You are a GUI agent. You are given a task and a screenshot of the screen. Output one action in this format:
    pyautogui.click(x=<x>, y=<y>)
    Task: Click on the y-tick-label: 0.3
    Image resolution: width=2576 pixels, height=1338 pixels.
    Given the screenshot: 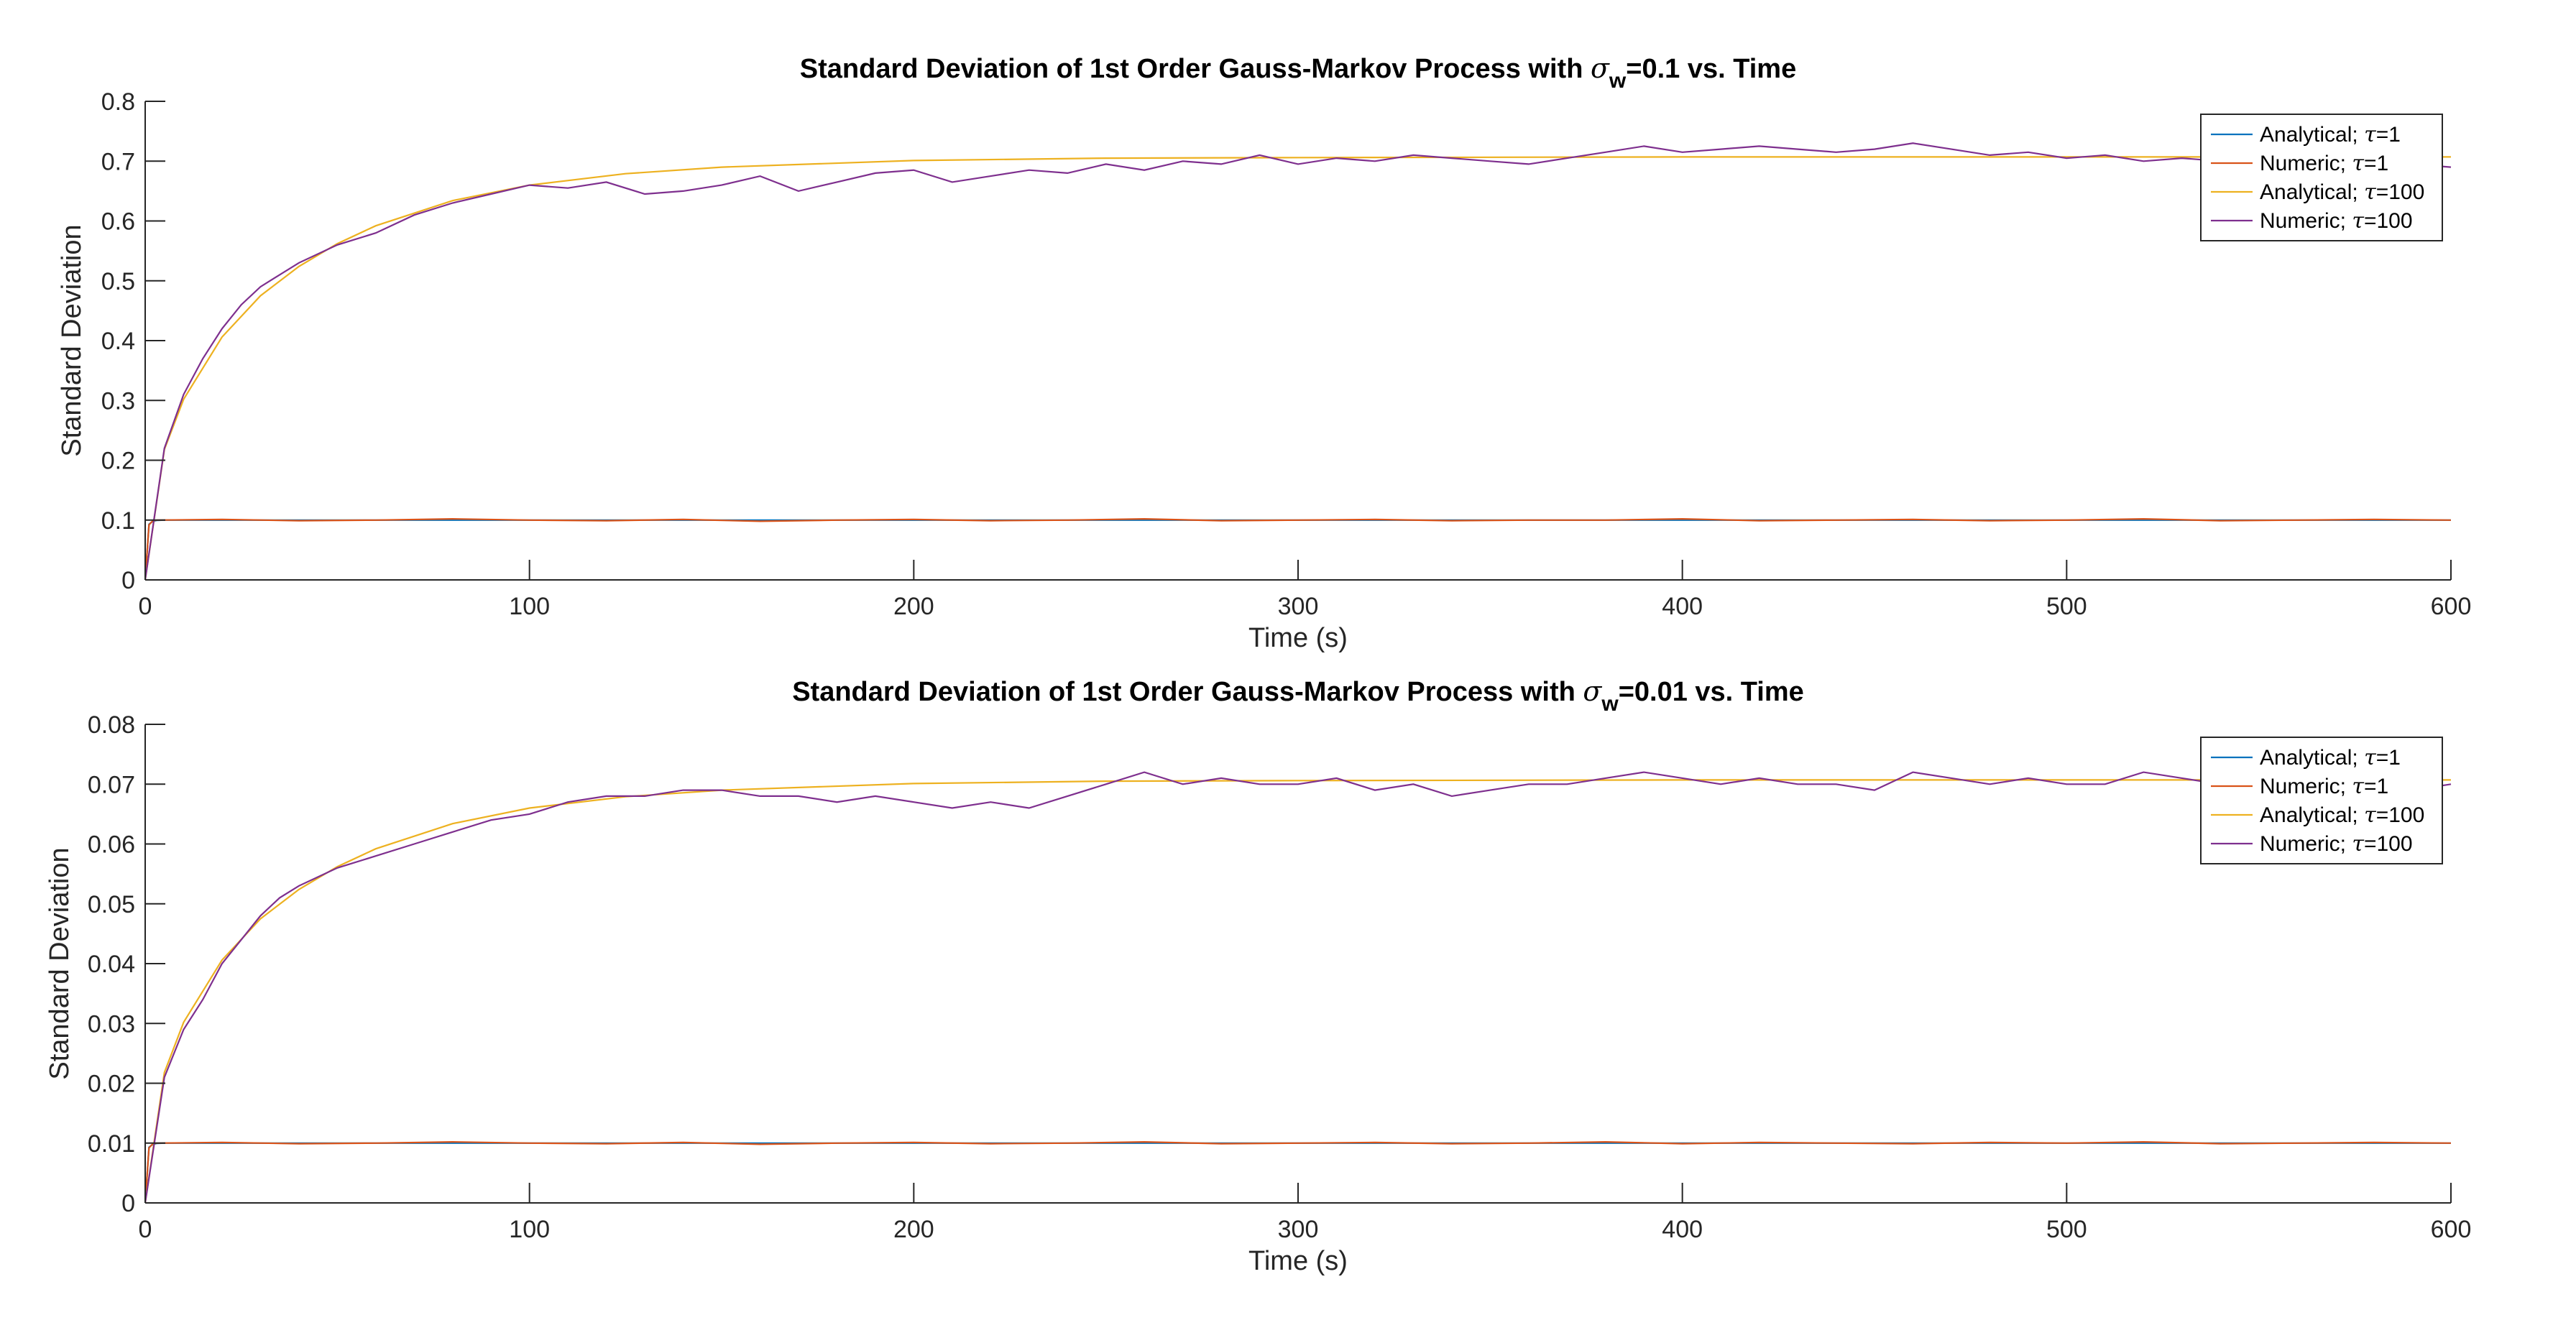 What is the action you would take?
    pyautogui.click(x=118, y=401)
    